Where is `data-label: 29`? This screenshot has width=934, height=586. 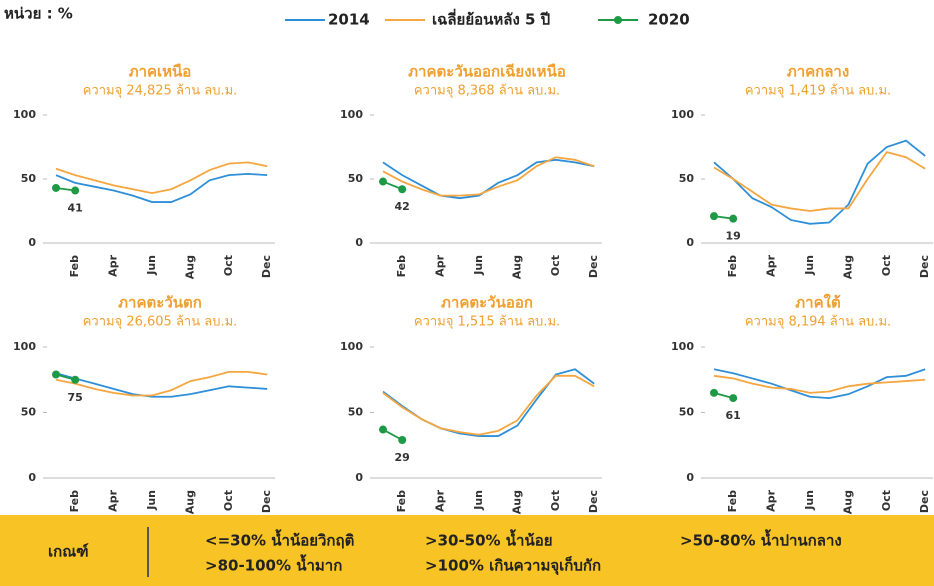 data-label: 29 is located at coordinates (402, 457).